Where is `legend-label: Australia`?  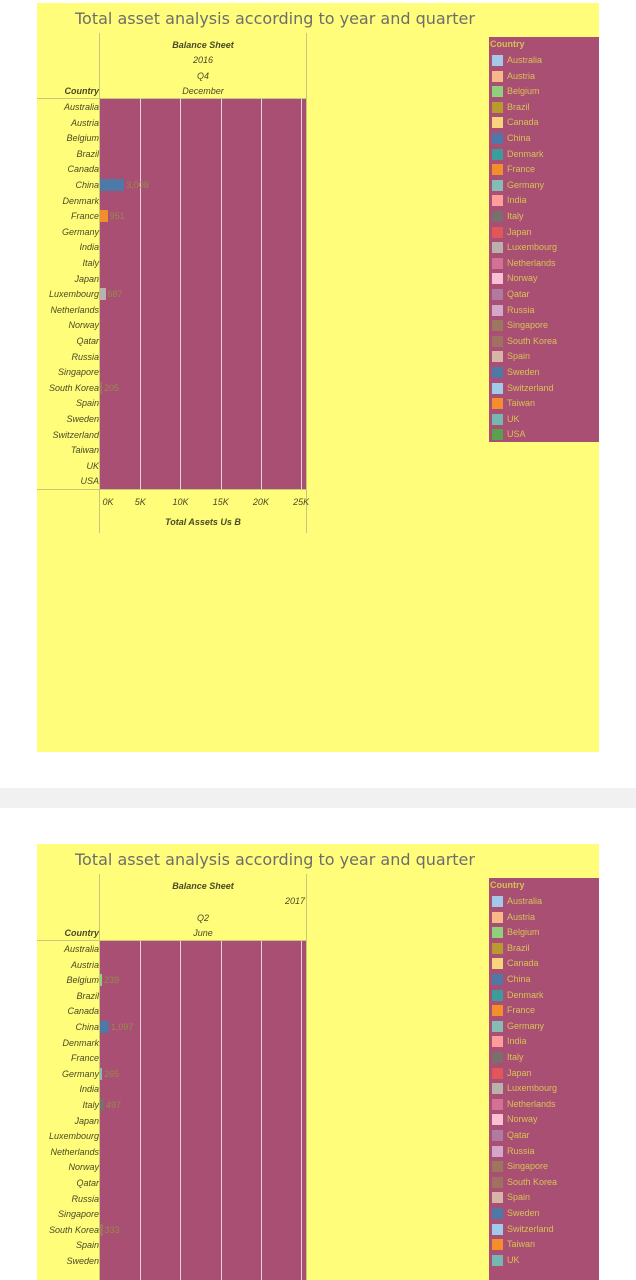
legend-label: Australia is located at coordinates (525, 901).